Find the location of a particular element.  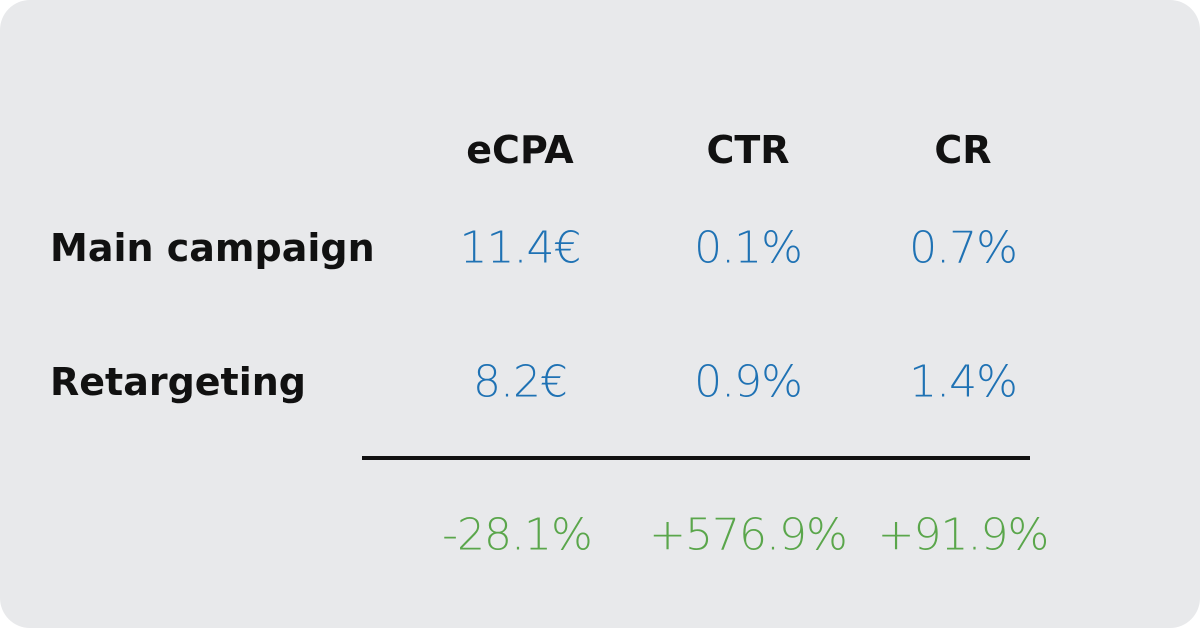

change-value: -28.1% is located at coordinates (517, 535).